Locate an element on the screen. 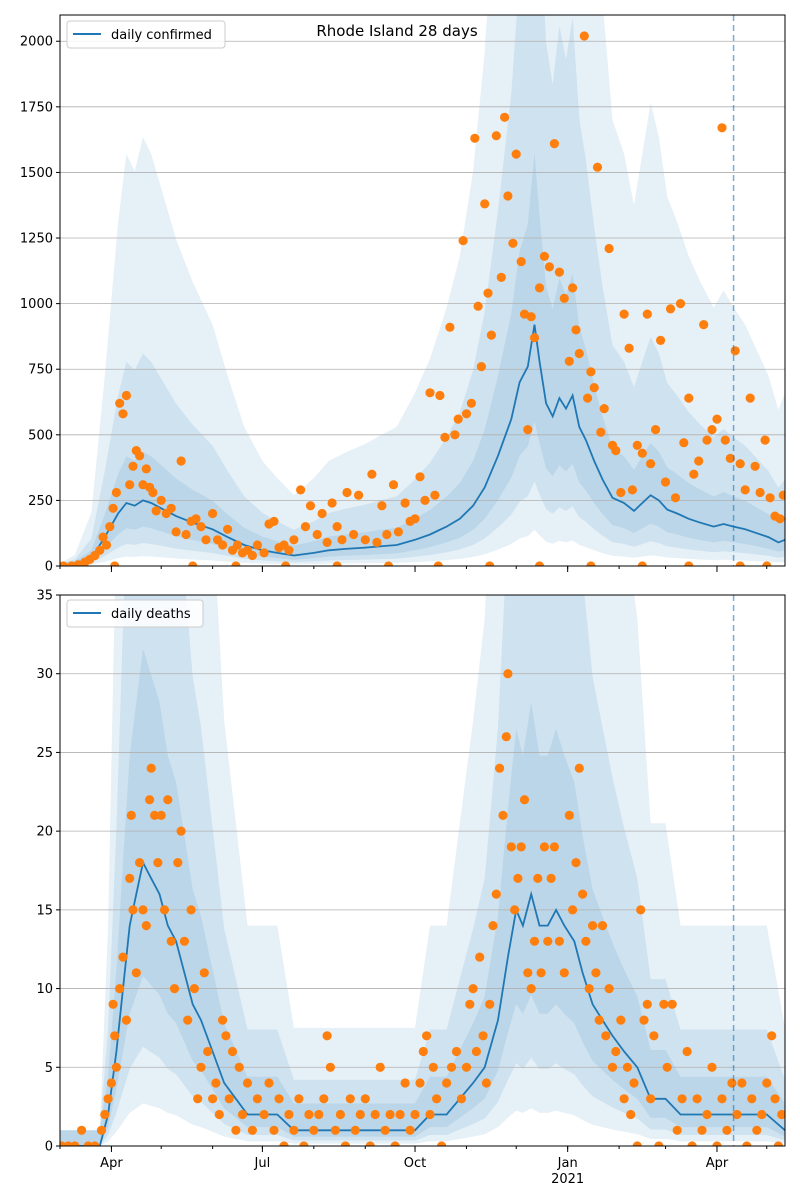  legend-box is located at coordinates (146, 34).